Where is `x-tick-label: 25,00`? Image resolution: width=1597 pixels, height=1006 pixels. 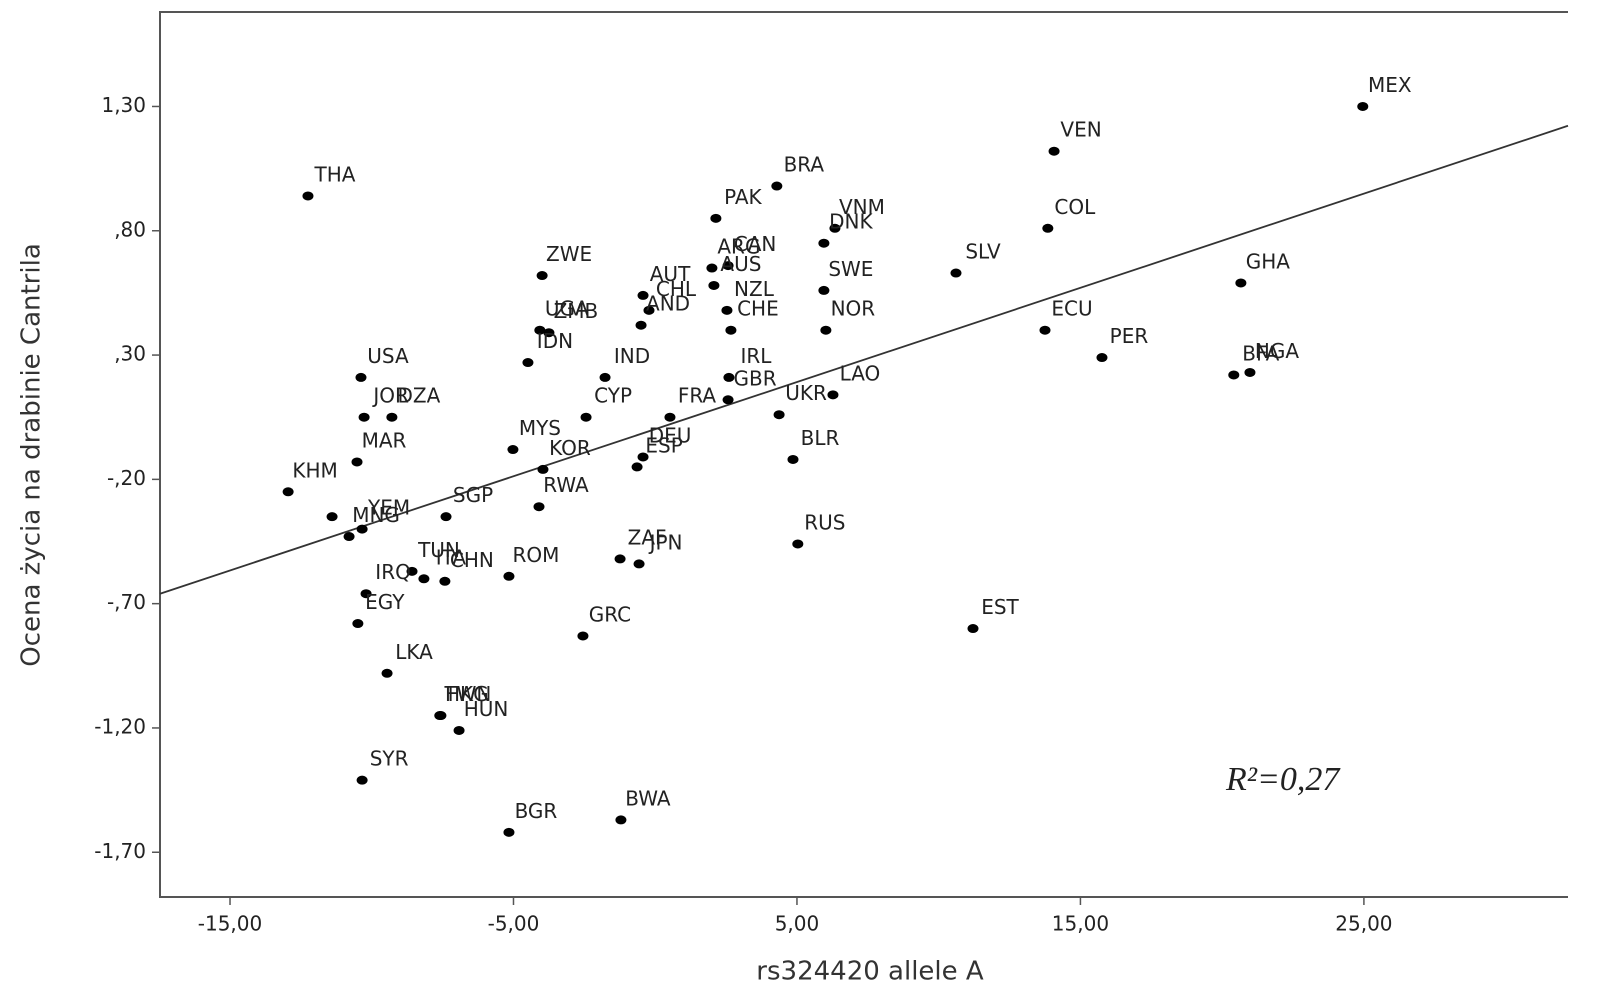 x-tick-label: 25,00 is located at coordinates (1363, 924).